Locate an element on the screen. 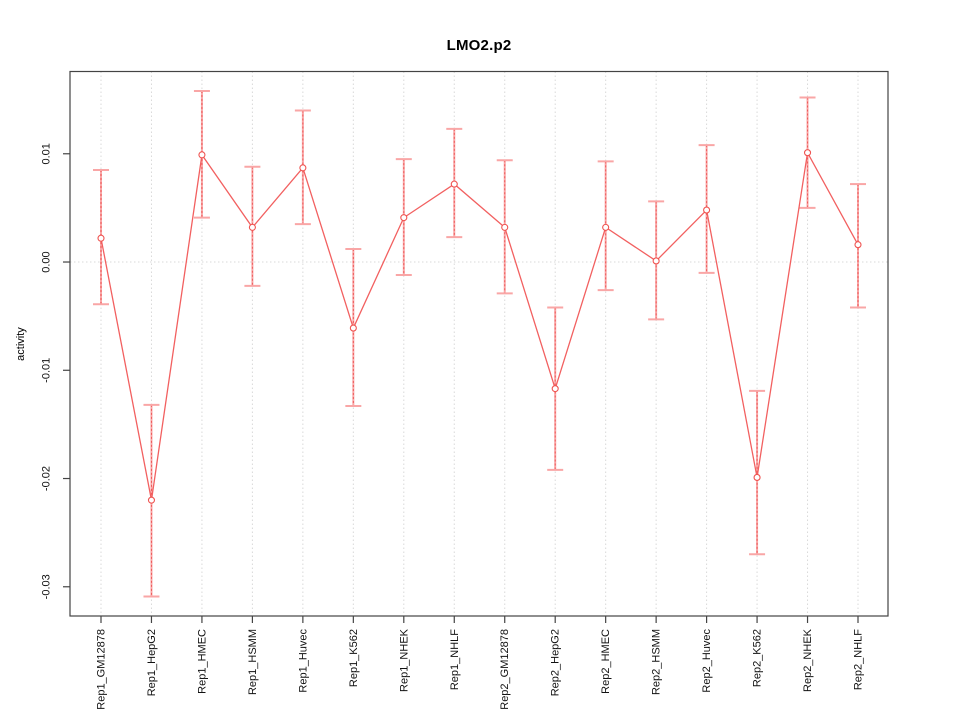 The image size is (960, 725). x-tick-label: Rep1_HSMM is located at coordinates (253, 662).